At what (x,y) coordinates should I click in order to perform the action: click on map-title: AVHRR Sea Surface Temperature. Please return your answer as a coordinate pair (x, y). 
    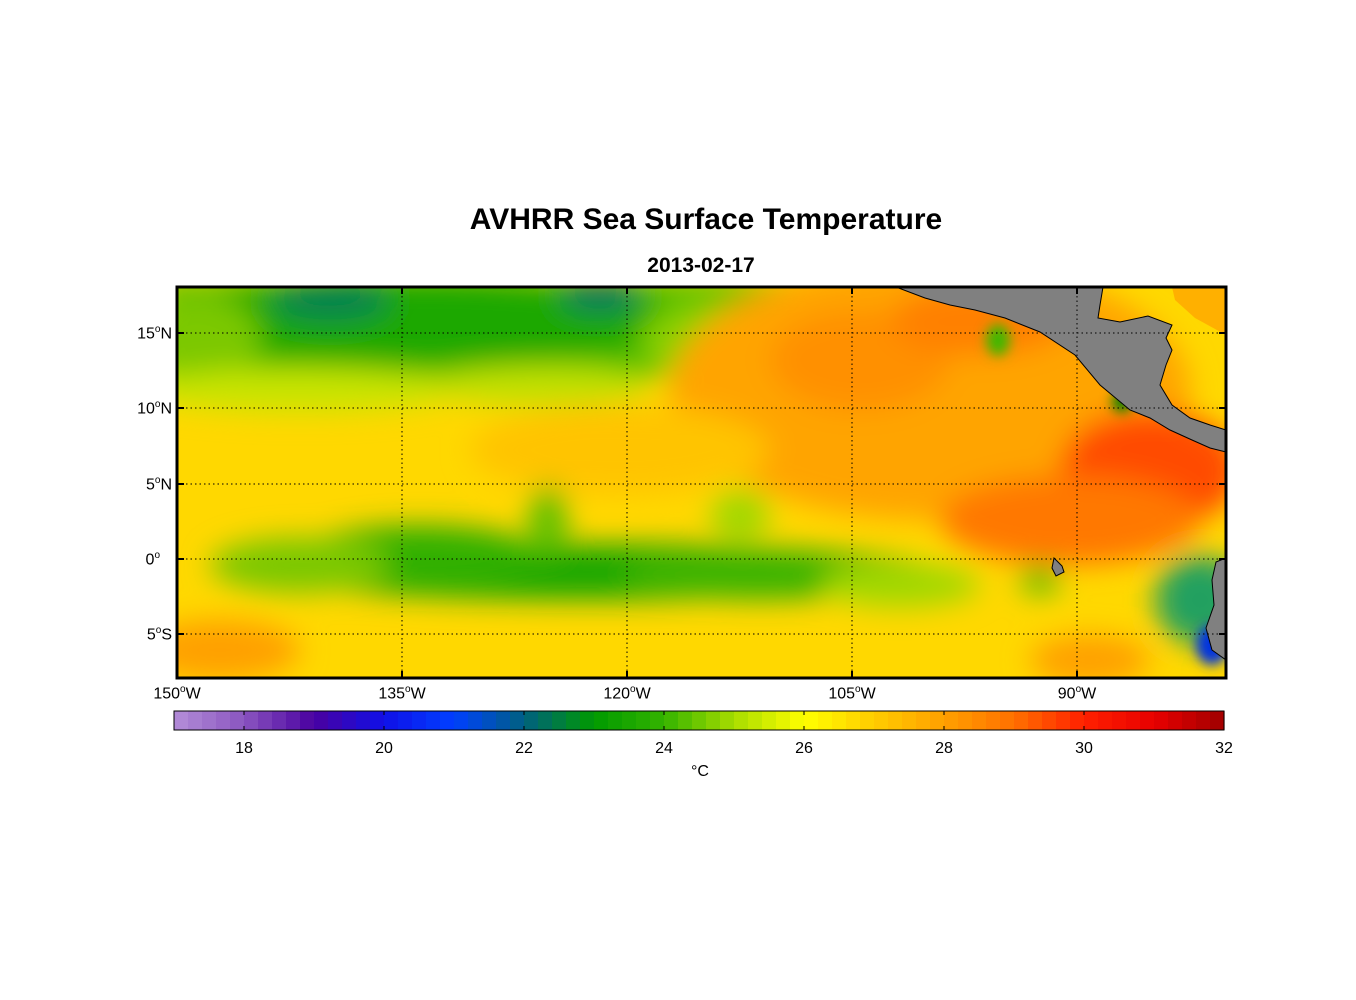
    Looking at the image, I should click on (706, 219).